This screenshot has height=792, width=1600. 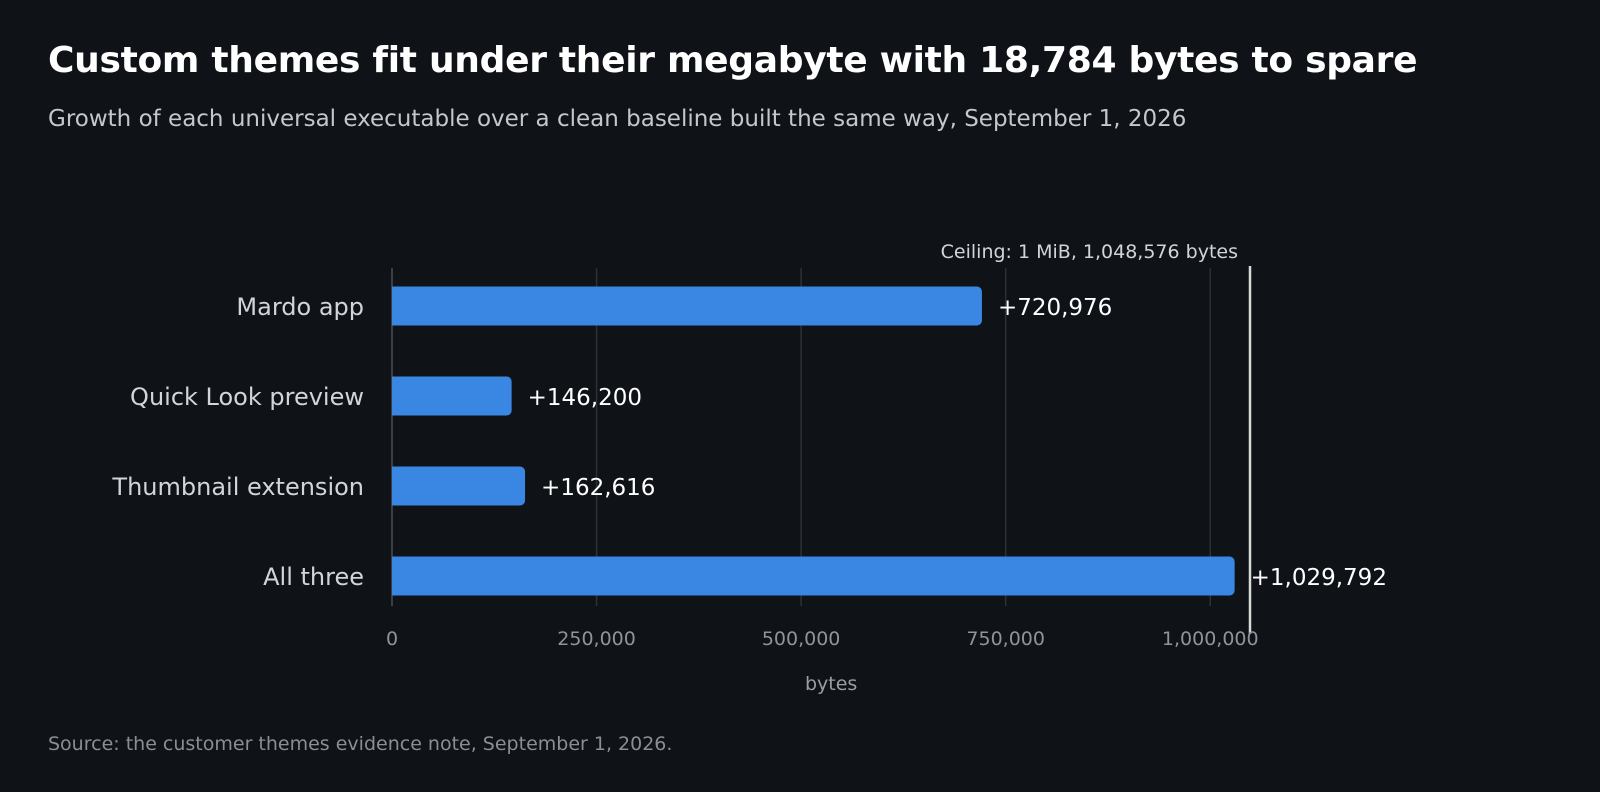 What do you see at coordinates (801, 639) in the screenshot?
I see `x-tick-label: 500,000` at bounding box center [801, 639].